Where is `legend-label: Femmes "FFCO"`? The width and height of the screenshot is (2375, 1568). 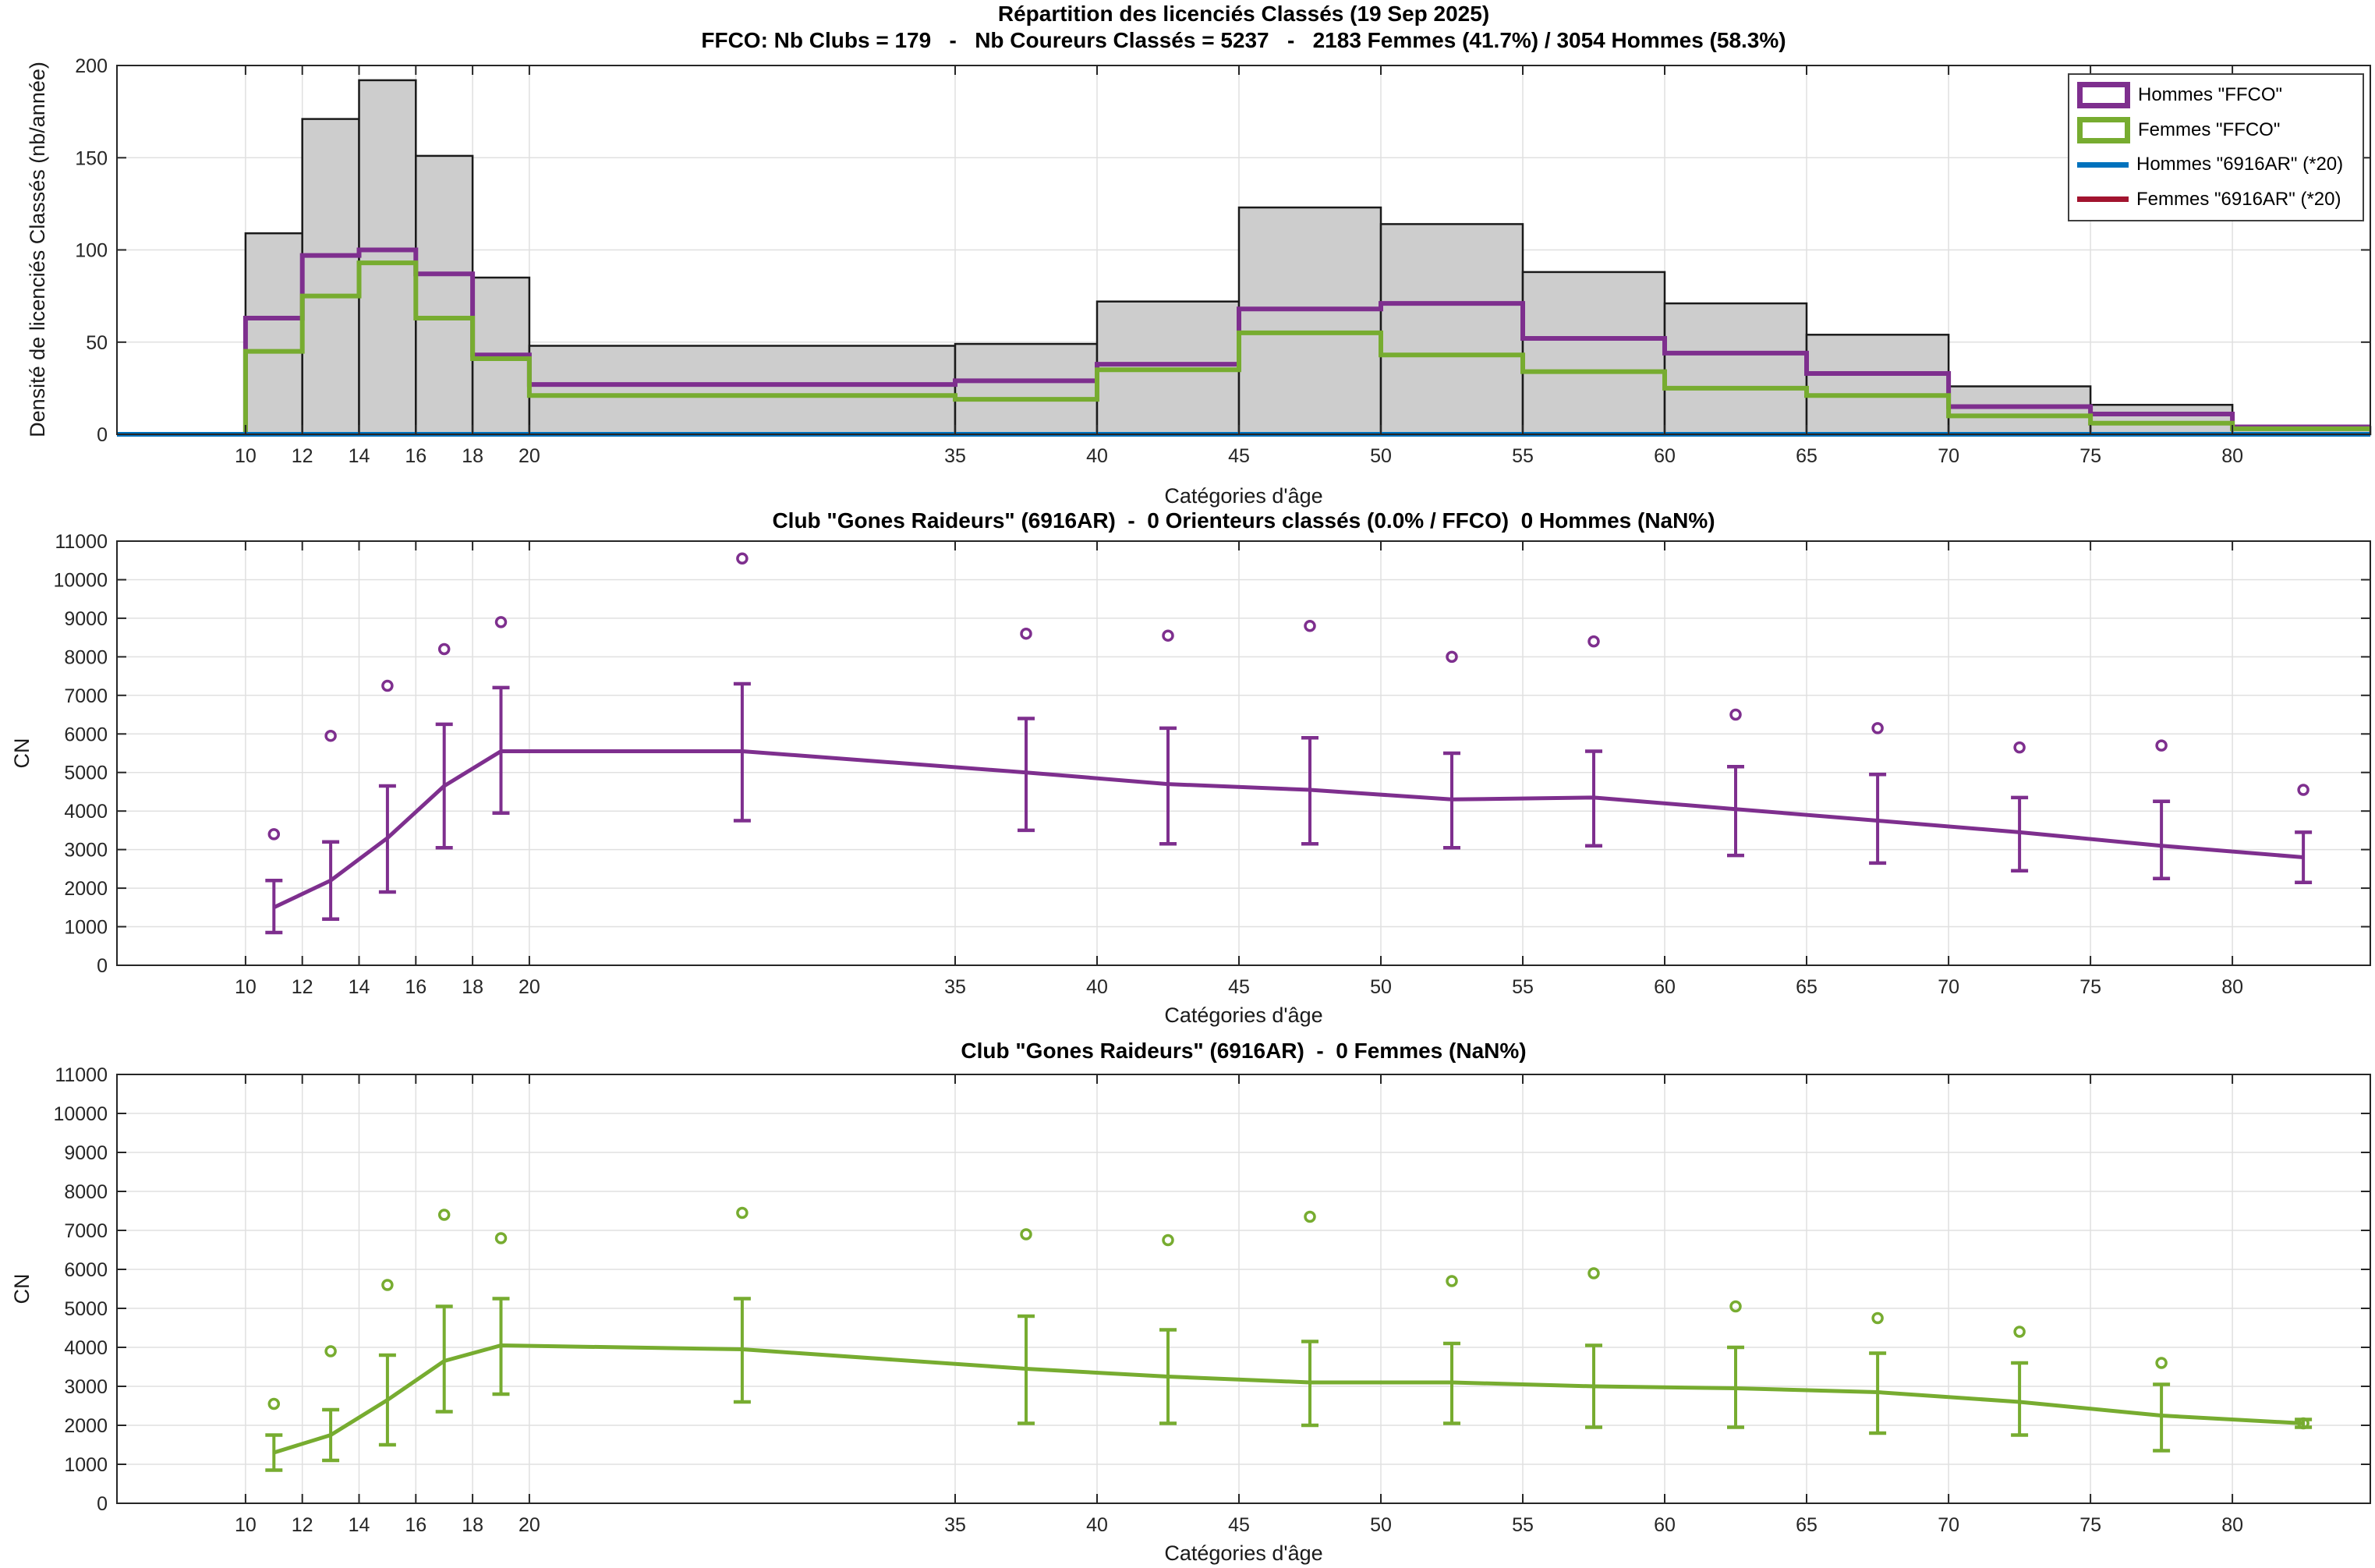
legend-label: Femmes "FFCO" is located at coordinates (2209, 129).